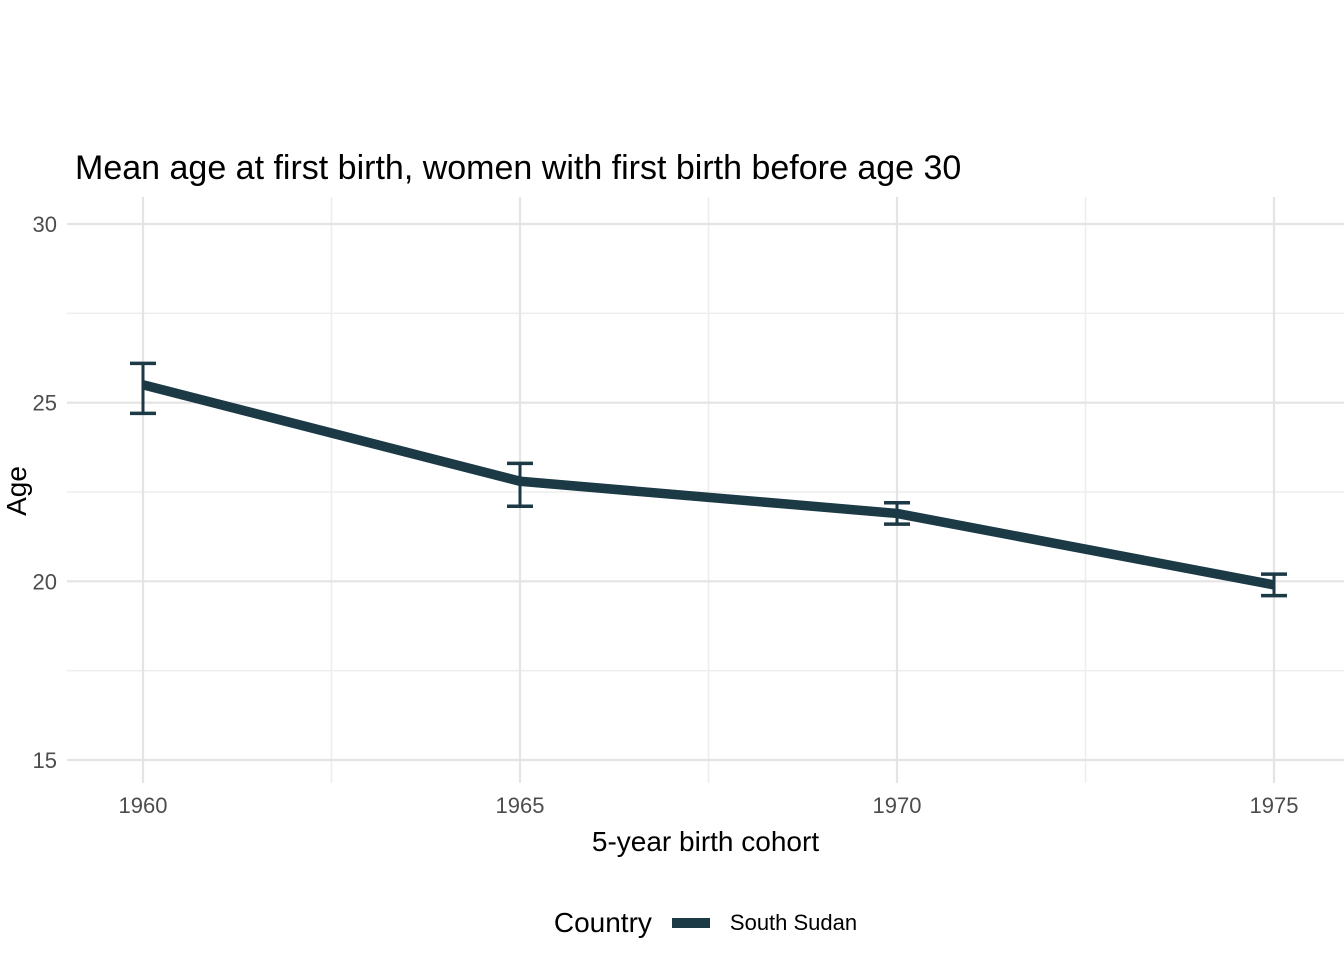 The image size is (1344, 960). I want to click on legend-line-swatch, so click(690, 923).